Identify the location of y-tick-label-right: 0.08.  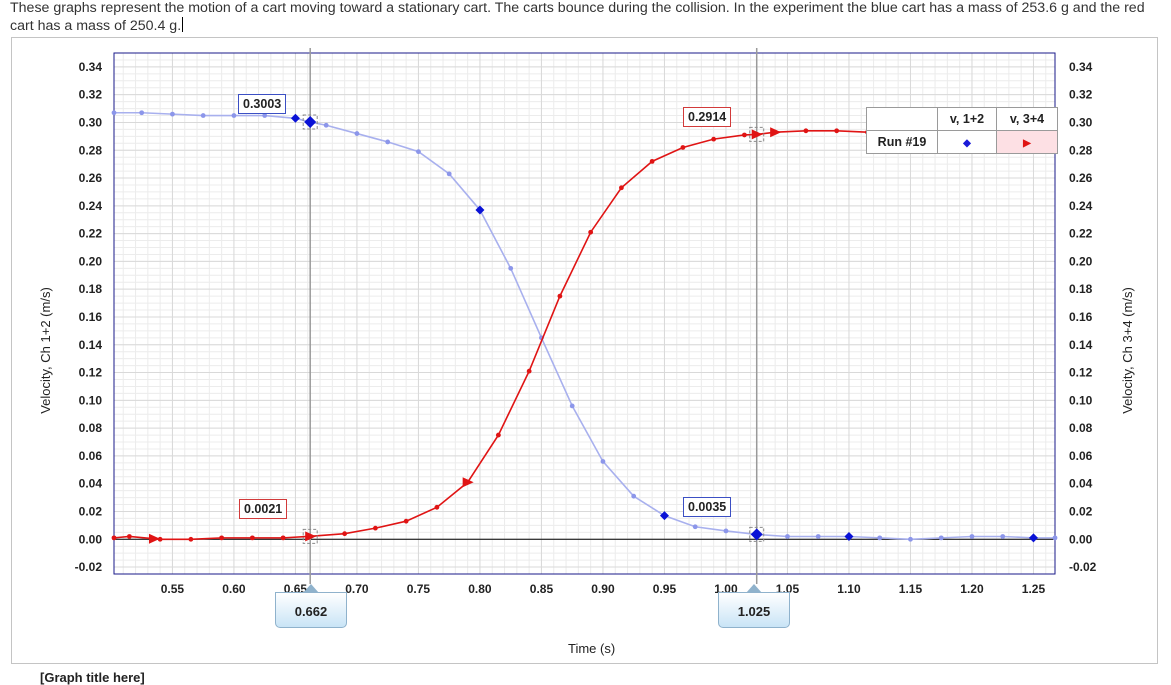
(1081, 428).